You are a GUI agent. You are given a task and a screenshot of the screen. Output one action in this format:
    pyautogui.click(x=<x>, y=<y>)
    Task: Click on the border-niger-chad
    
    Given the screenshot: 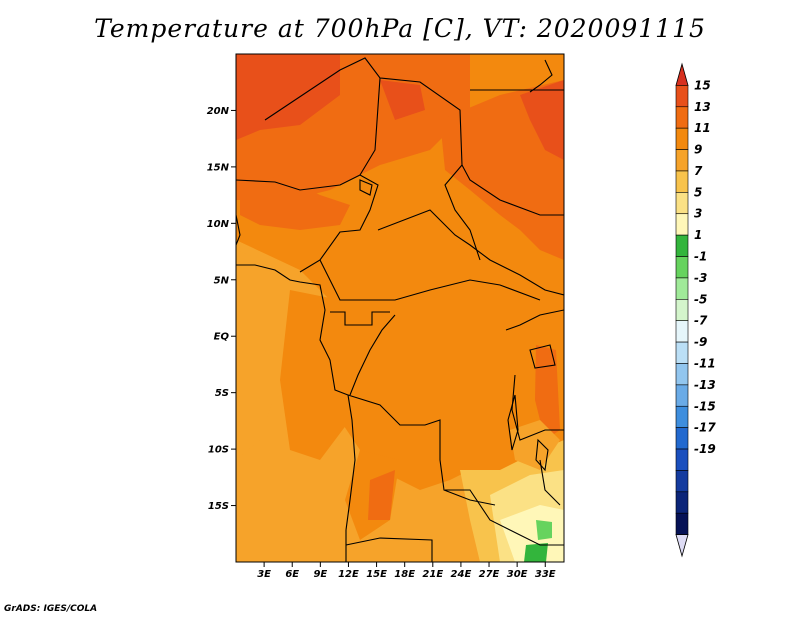 What is the action you would take?
    pyautogui.click(x=370, y=126)
    